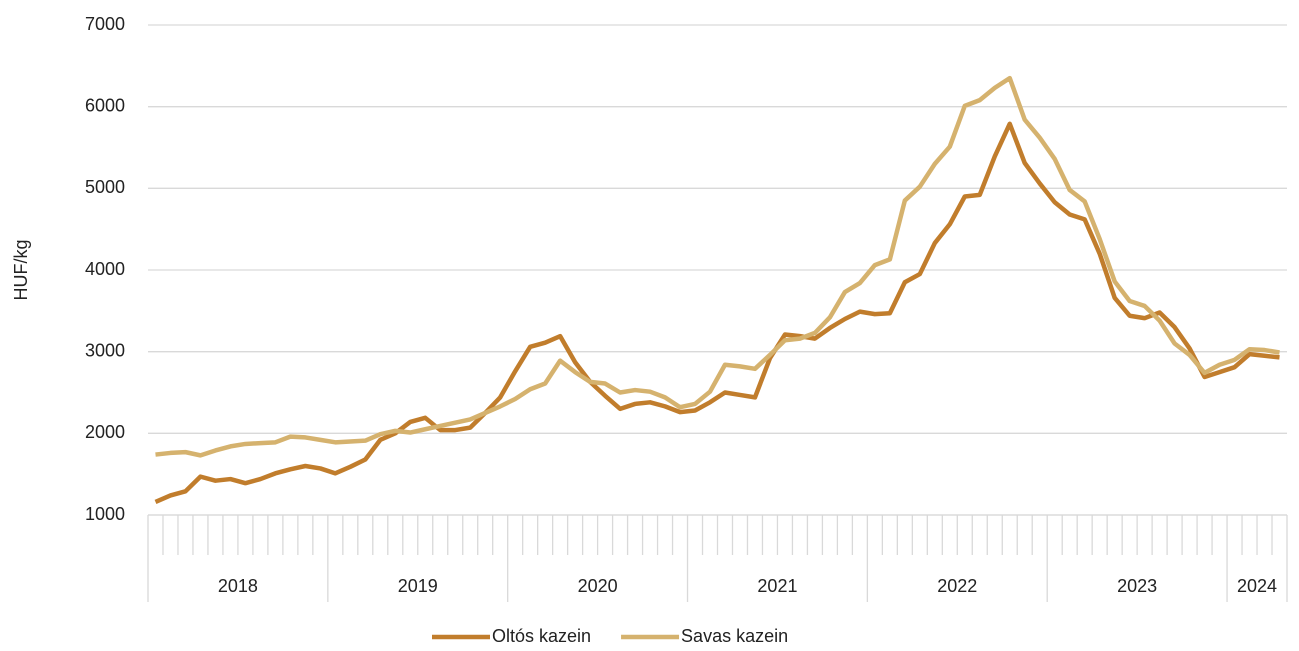 This screenshot has width=1299, height=651. What do you see at coordinates (1257, 586) in the screenshot?
I see `x-group-label: 2024` at bounding box center [1257, 586].